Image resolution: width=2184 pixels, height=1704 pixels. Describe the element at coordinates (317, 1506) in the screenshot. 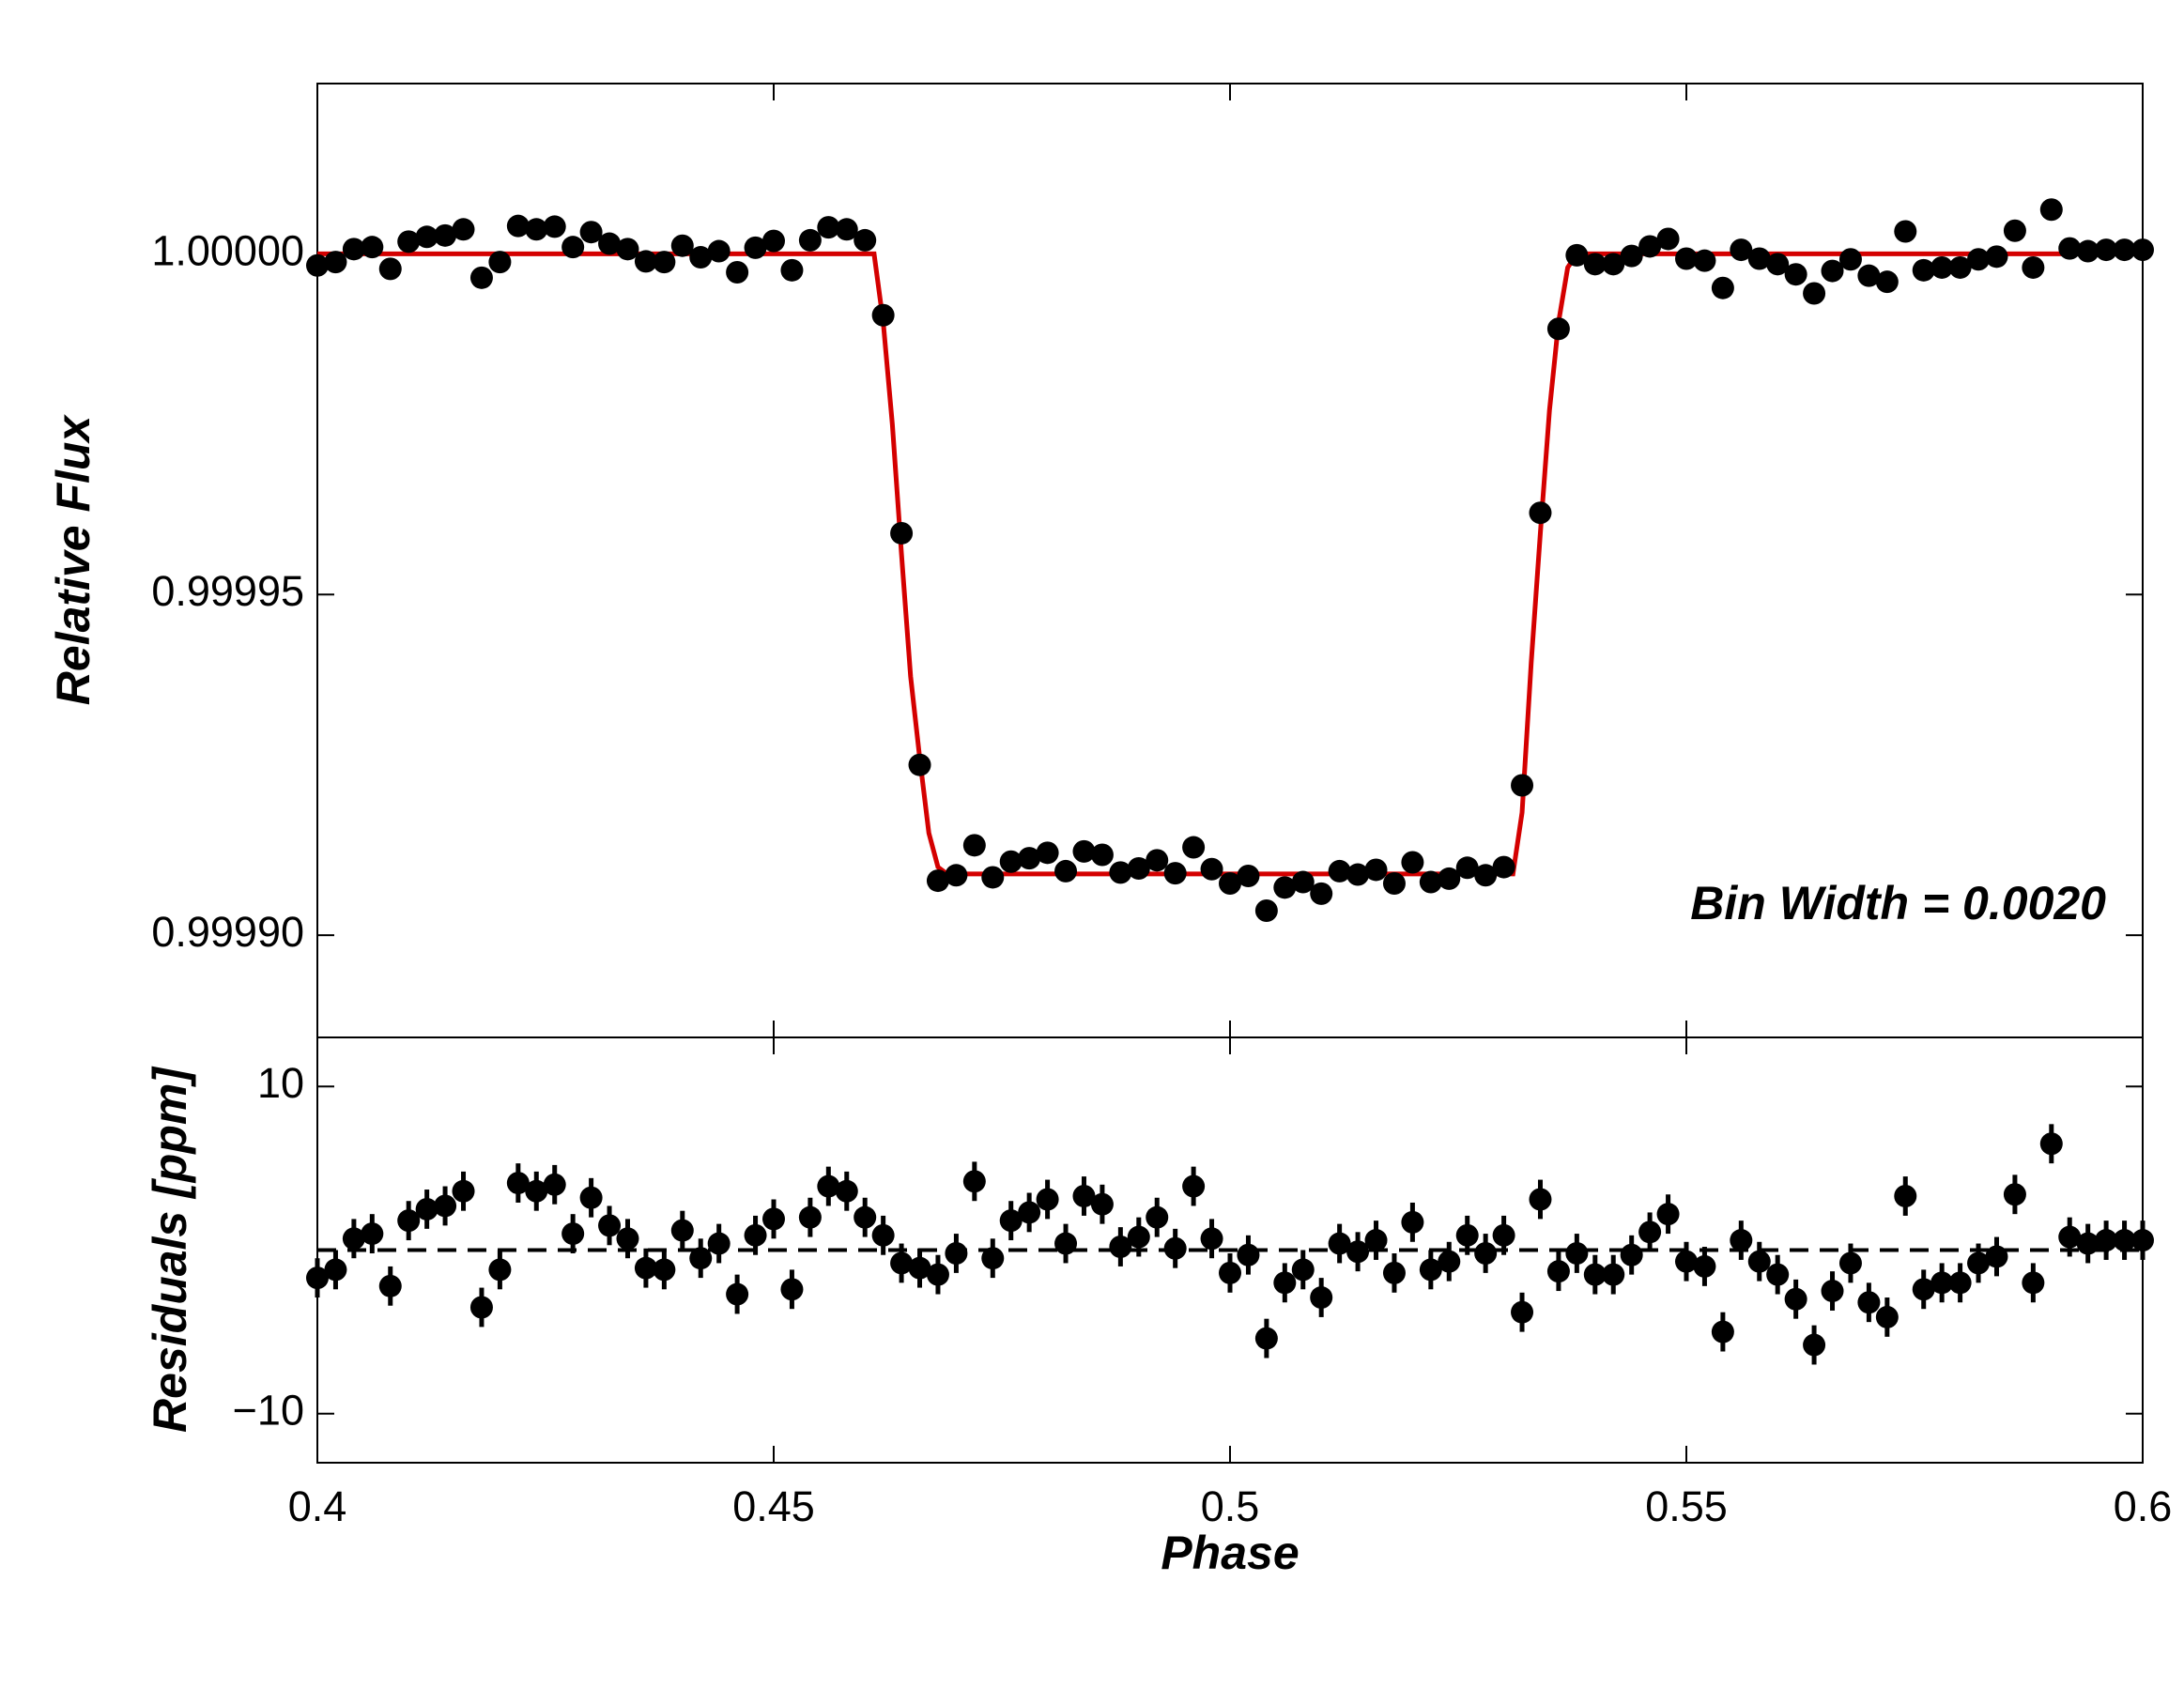

I see `x-tick-label: 0.4` at that location.